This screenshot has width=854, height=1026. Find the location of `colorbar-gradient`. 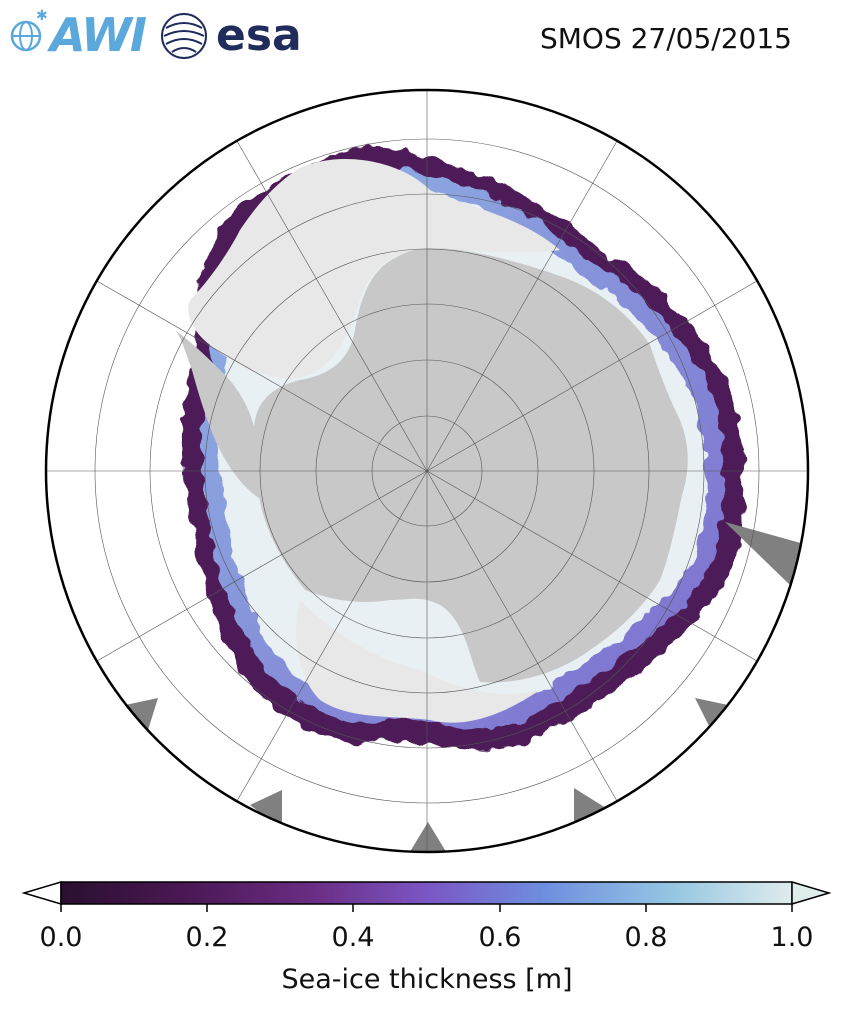

colorbar-gradient is located at coordinates (426, 893).